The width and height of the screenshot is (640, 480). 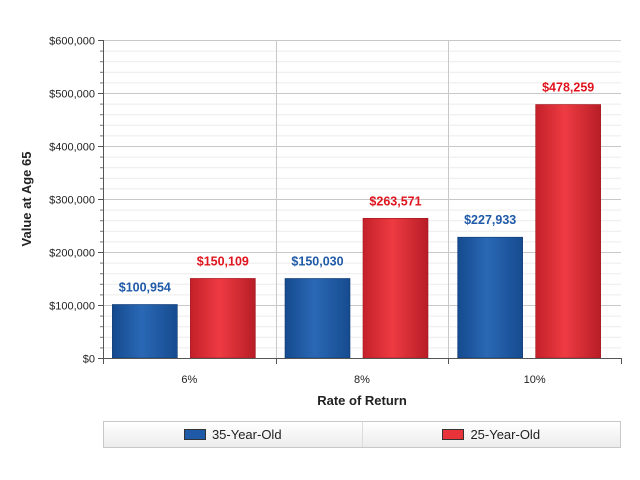 I want to click on data-label: $227,933, so click(x=490, y=220).